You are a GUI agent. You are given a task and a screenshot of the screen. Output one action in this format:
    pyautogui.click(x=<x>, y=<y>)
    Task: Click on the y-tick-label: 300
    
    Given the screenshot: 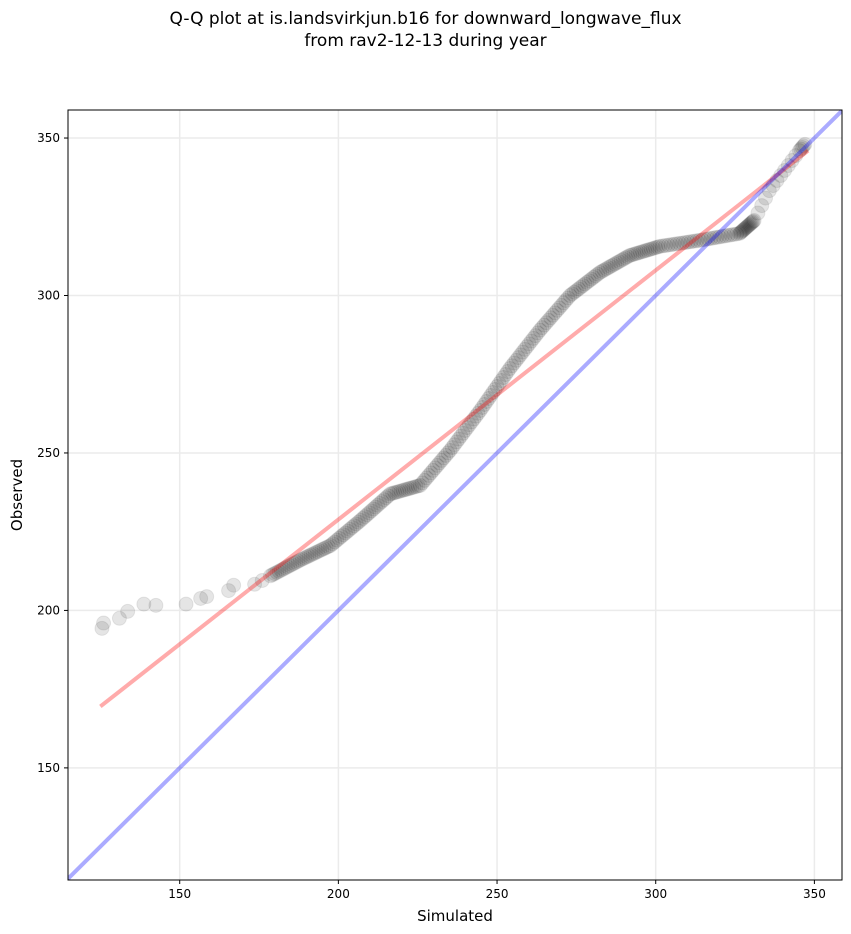 What is the action you would take?
    pyautogui.click(x=48, y=295)
    